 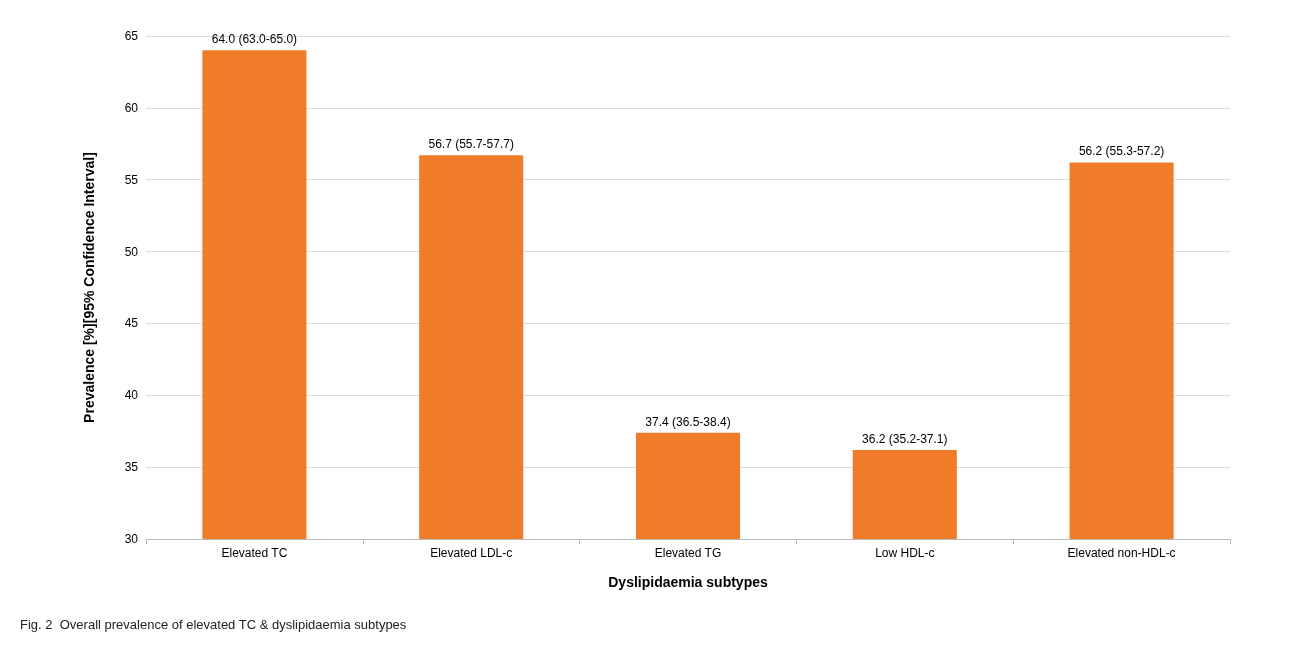 What do you see at coordinates (131, 251) in the screenshot?
I see `y-tick-label: 50` at bounding box center [131, 251].